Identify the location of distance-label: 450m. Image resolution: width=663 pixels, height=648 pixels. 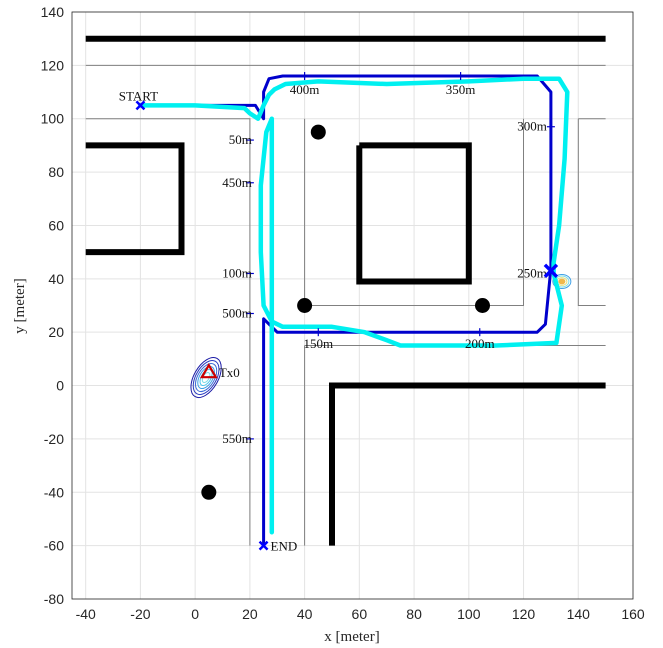
(237, 182).